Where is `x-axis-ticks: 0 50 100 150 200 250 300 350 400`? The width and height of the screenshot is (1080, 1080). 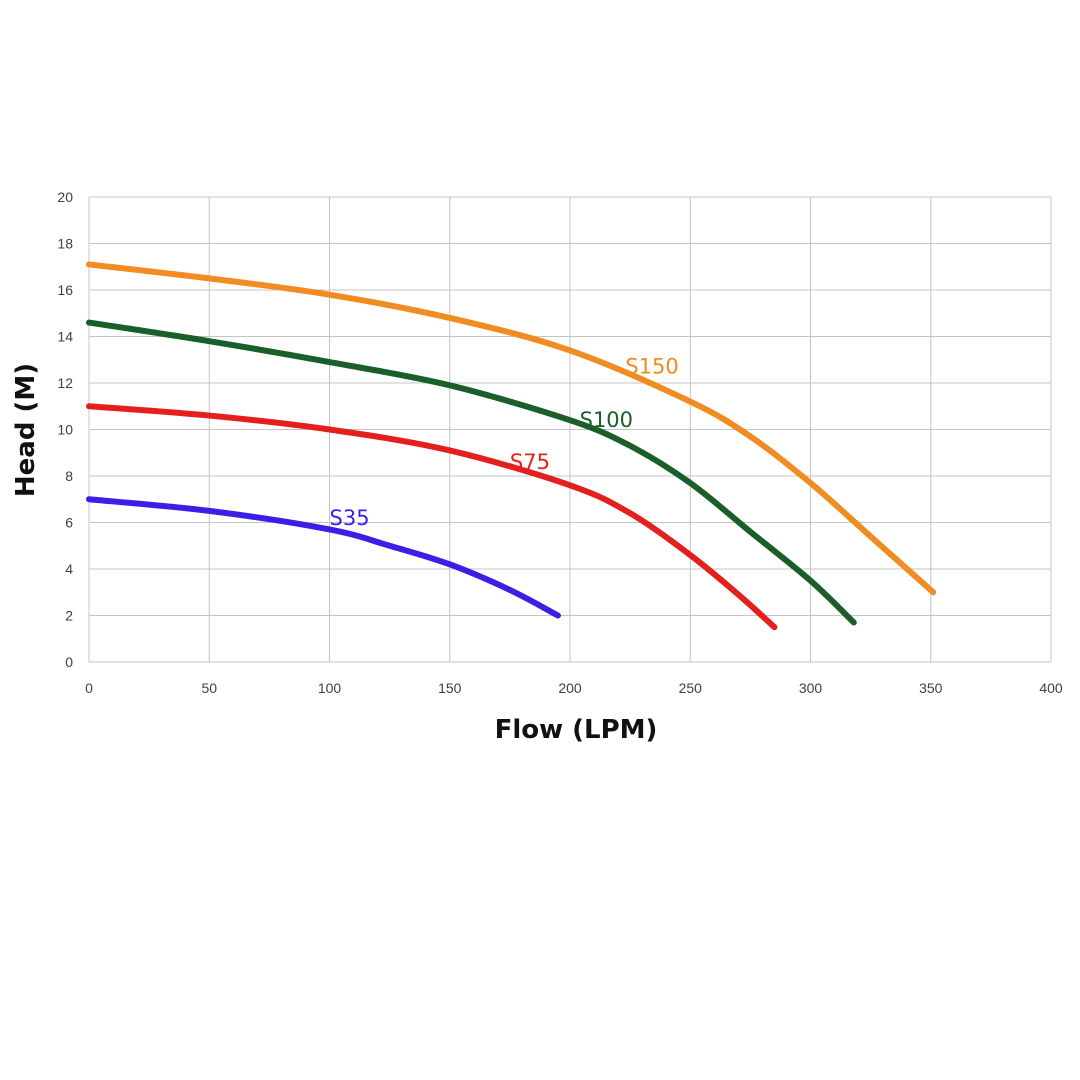 x-axis-ticks: 0 50 100 150 200 250 300 350 400 is located at coordinates (574, 688).